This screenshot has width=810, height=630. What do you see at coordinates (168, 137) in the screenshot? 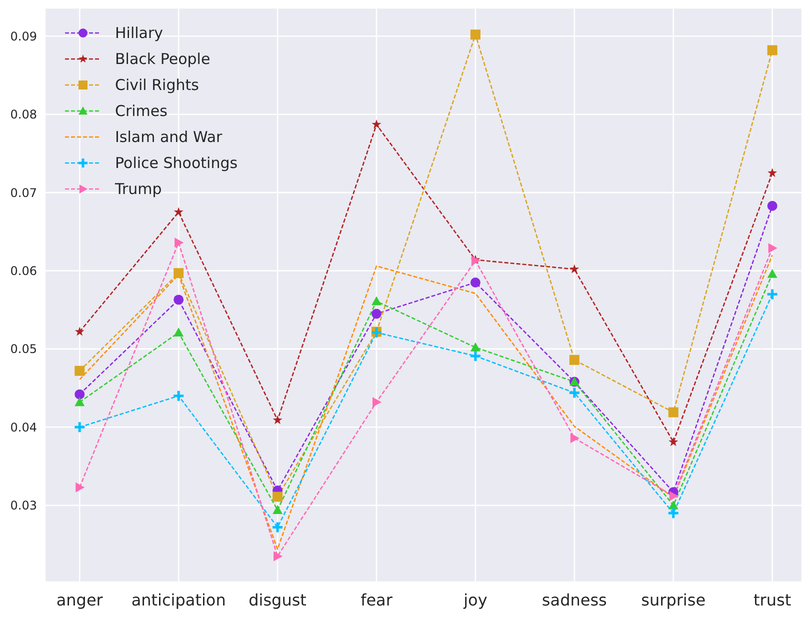
I see `legend-label: Islam and War` at bounding box center [168, 137].